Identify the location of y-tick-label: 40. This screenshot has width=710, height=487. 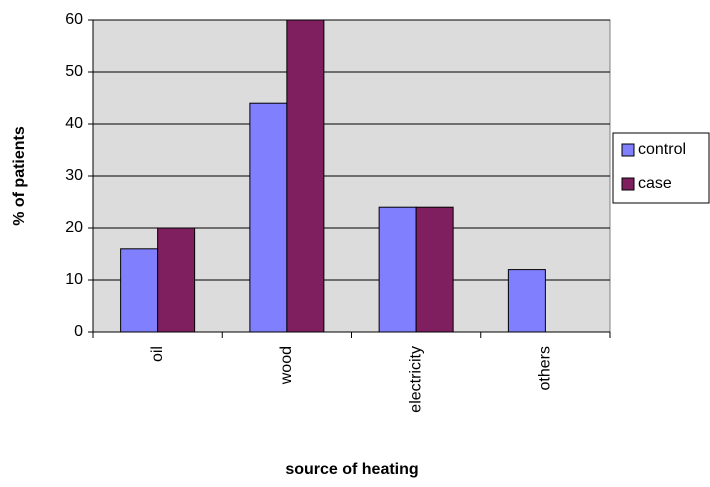
(74, 123).